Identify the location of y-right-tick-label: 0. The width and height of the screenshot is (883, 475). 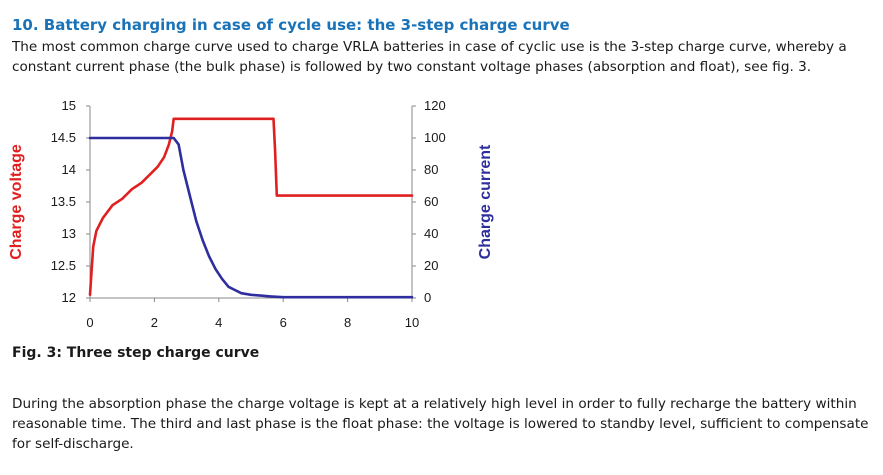
(427, 297).